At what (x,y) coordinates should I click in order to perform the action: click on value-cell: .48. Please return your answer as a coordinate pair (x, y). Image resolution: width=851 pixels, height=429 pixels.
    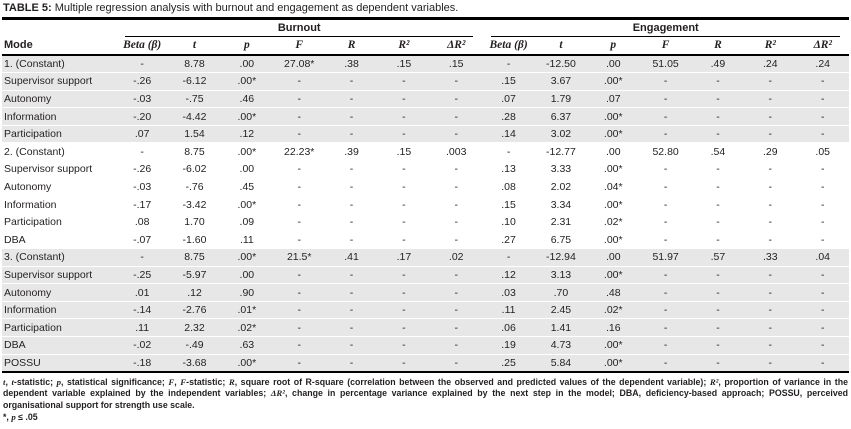
    Looking at the image, I should click on (613, 292).